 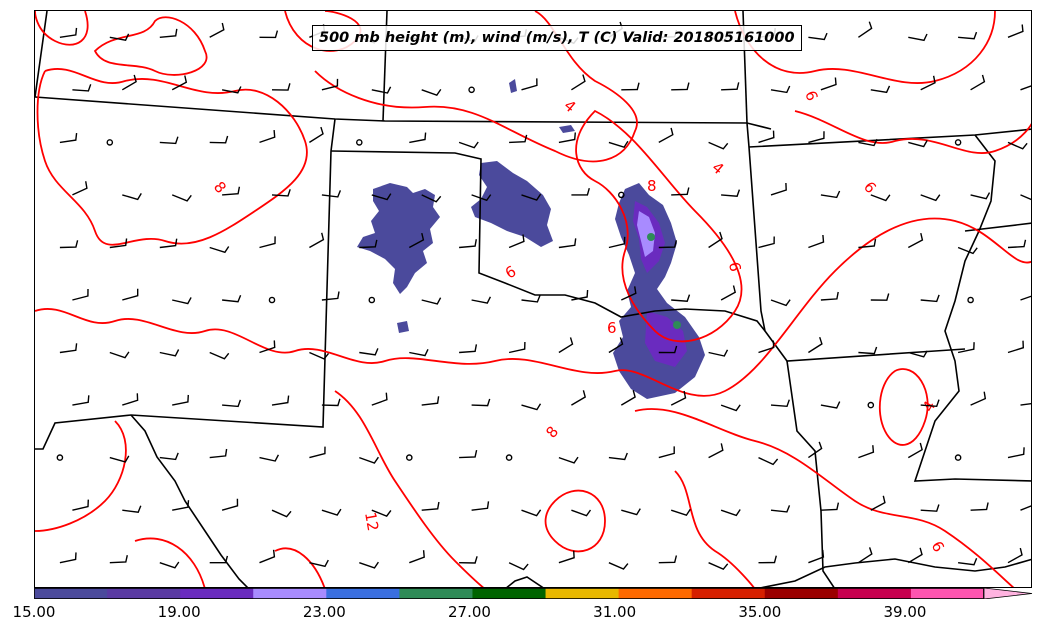 What do you see at coordinates (1008, 593) in the screenshot?
I see `colorbar-extend-arrow` at bounding box center [1008, 593].